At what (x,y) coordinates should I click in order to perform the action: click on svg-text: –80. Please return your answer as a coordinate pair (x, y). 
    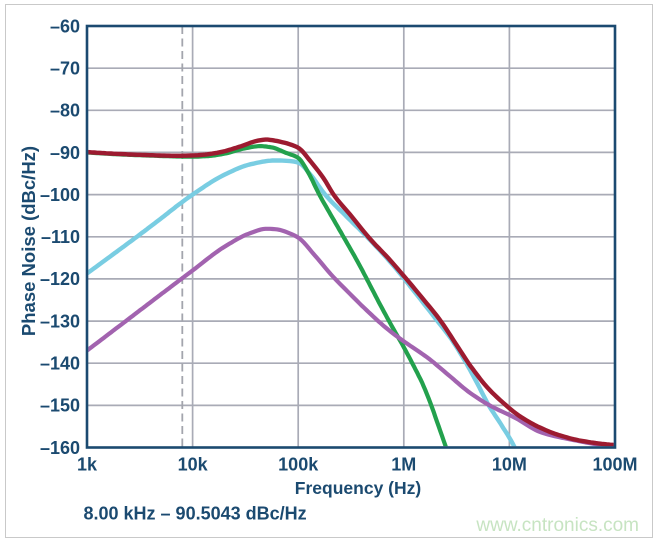
    Looking at the image, I should click on (65, 111).